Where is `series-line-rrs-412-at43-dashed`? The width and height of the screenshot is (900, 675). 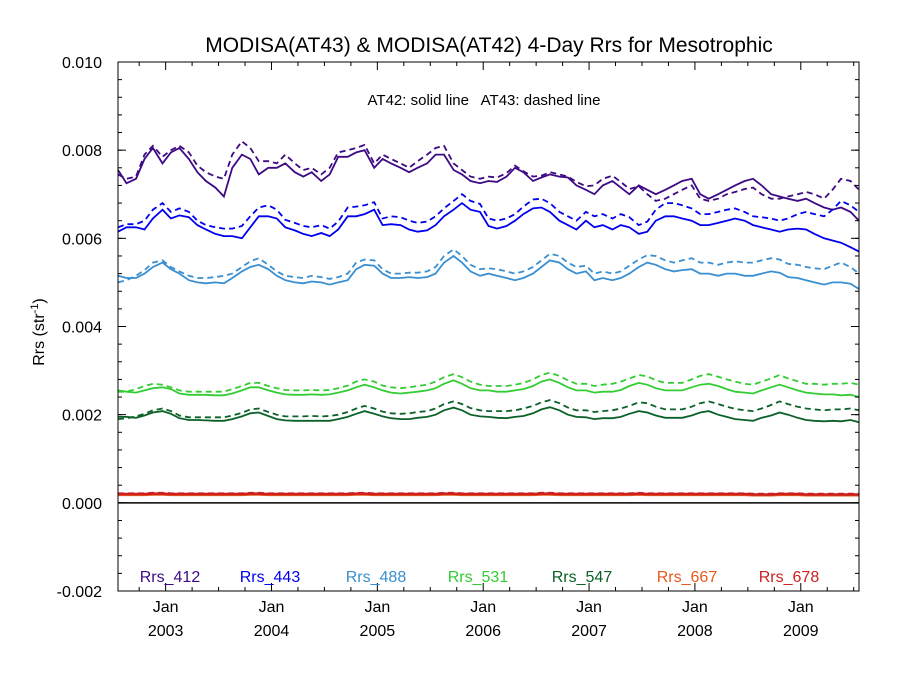
series-line-rrs-412-at43-dashed is located at coordinates (488, 171).